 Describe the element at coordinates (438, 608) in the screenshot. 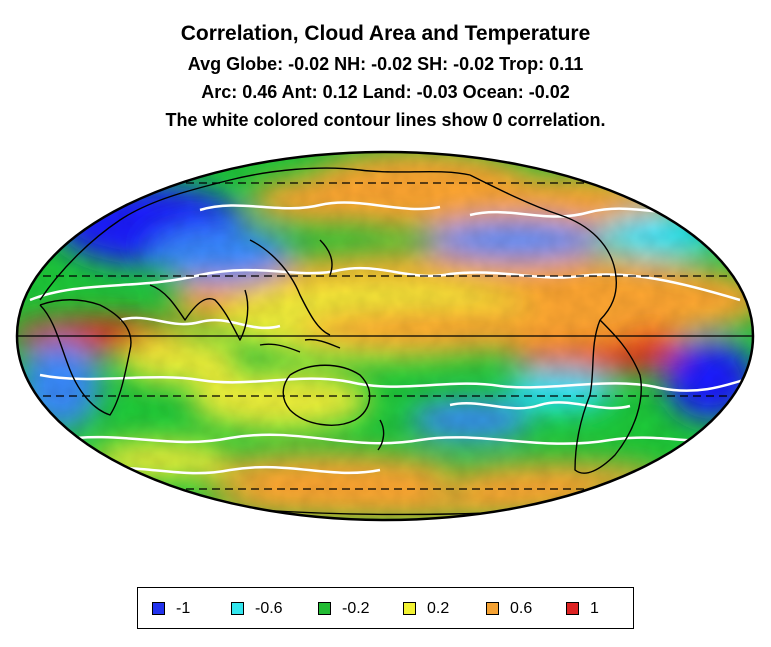

I see `legend-label: 0.2` at that location.